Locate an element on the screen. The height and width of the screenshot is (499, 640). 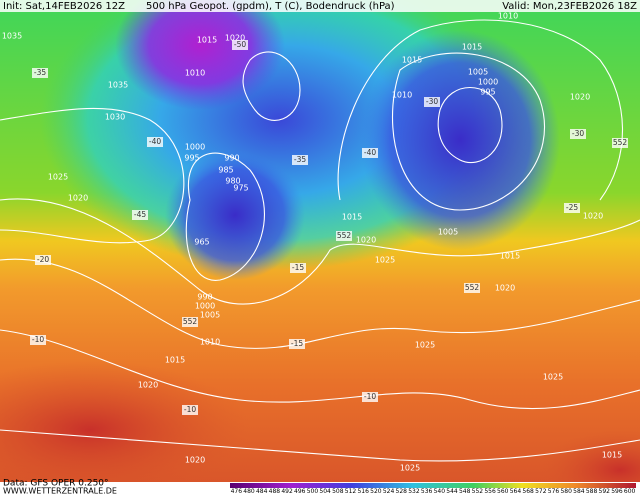
colorbar-label: 532 is located at coordinates (414, 491).